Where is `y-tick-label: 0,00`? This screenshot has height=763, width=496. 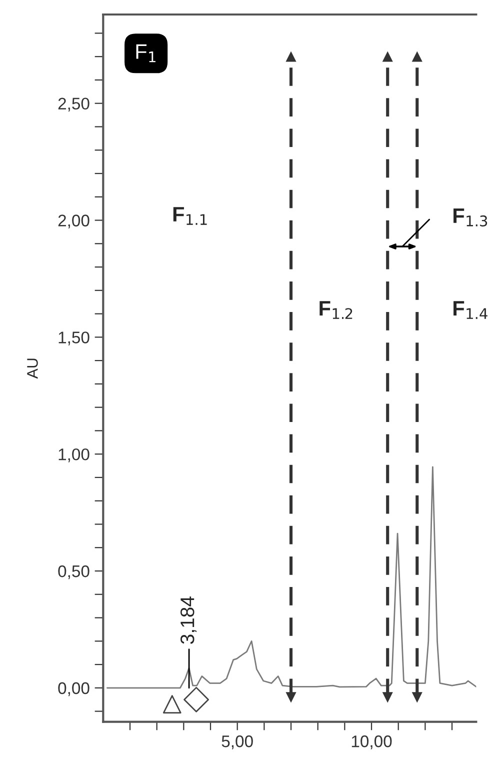 y-tick-label: 0,00 is located at coordinates (74, 689).